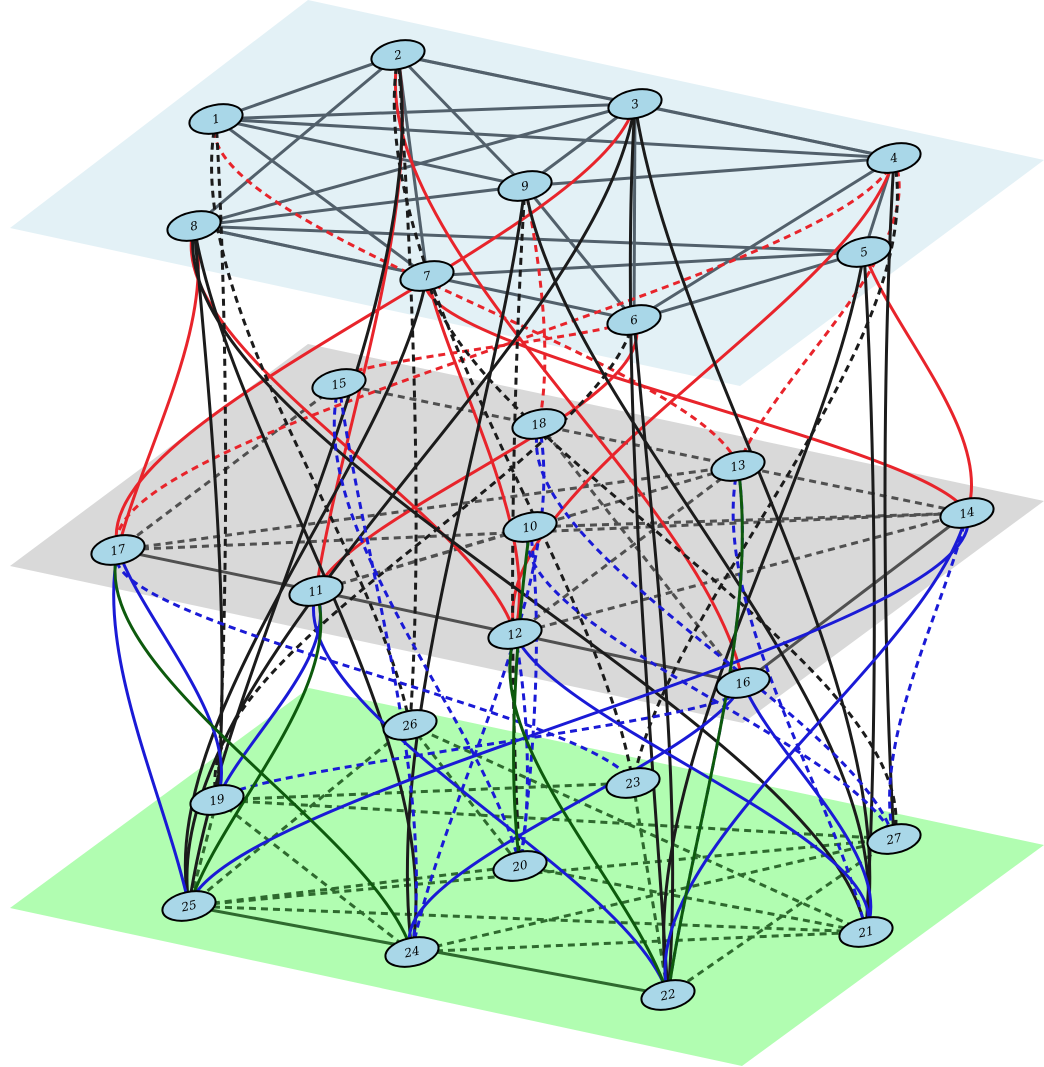 The width and height of the screenshot is (1044, 1067). I want to click on node-7-shape, so click(427, 276).